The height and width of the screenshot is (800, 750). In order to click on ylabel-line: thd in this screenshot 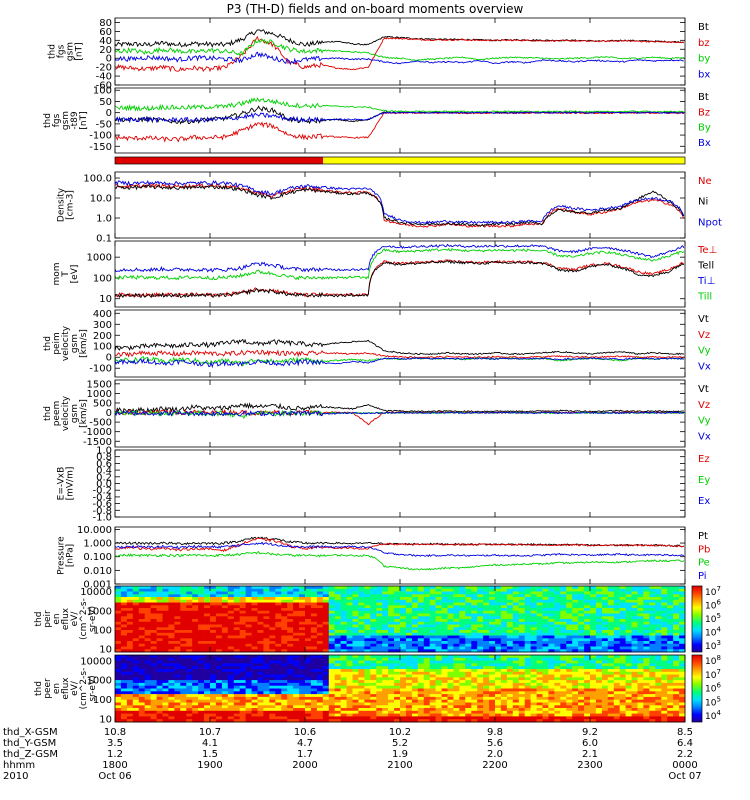, I will do `click(53, 51)`.